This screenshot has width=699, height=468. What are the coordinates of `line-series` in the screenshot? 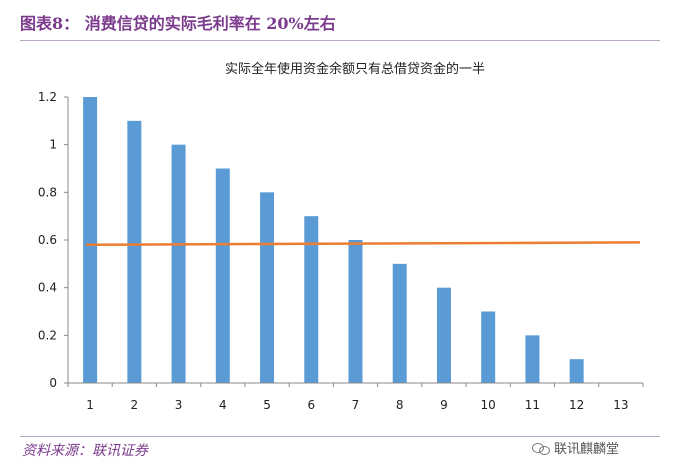 It's located at (363, 244).